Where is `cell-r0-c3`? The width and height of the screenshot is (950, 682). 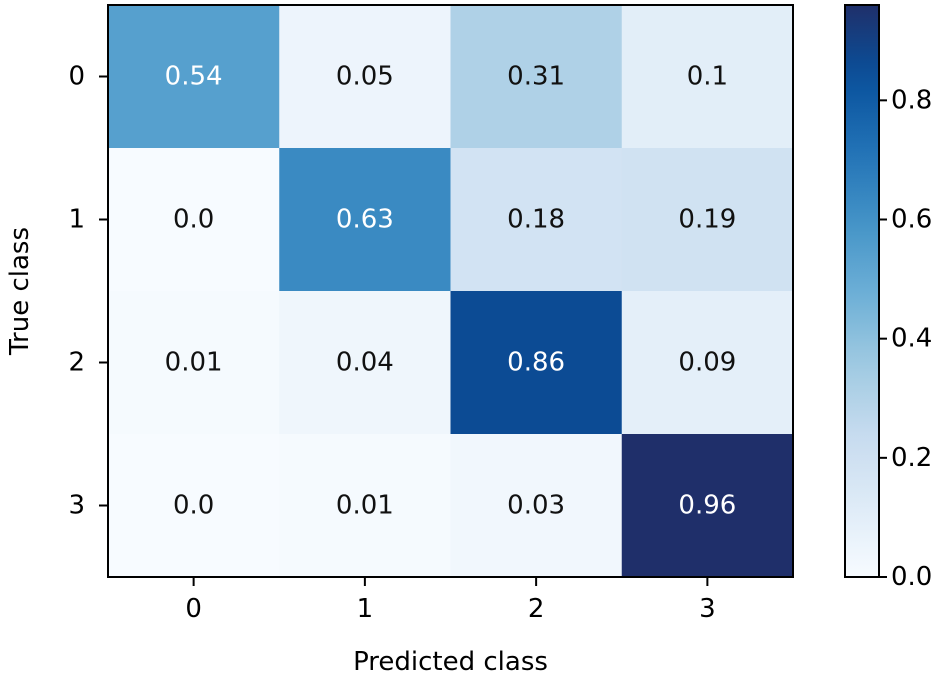
cell-r0-c3 is located at coordinates (707, 77).